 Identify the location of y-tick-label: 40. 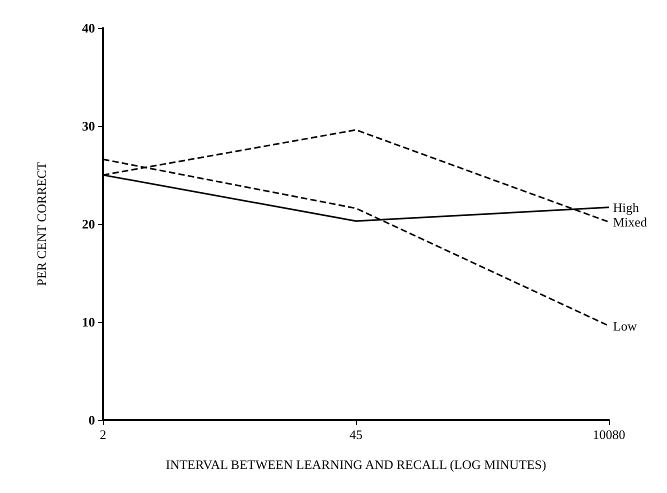
(88, 28).